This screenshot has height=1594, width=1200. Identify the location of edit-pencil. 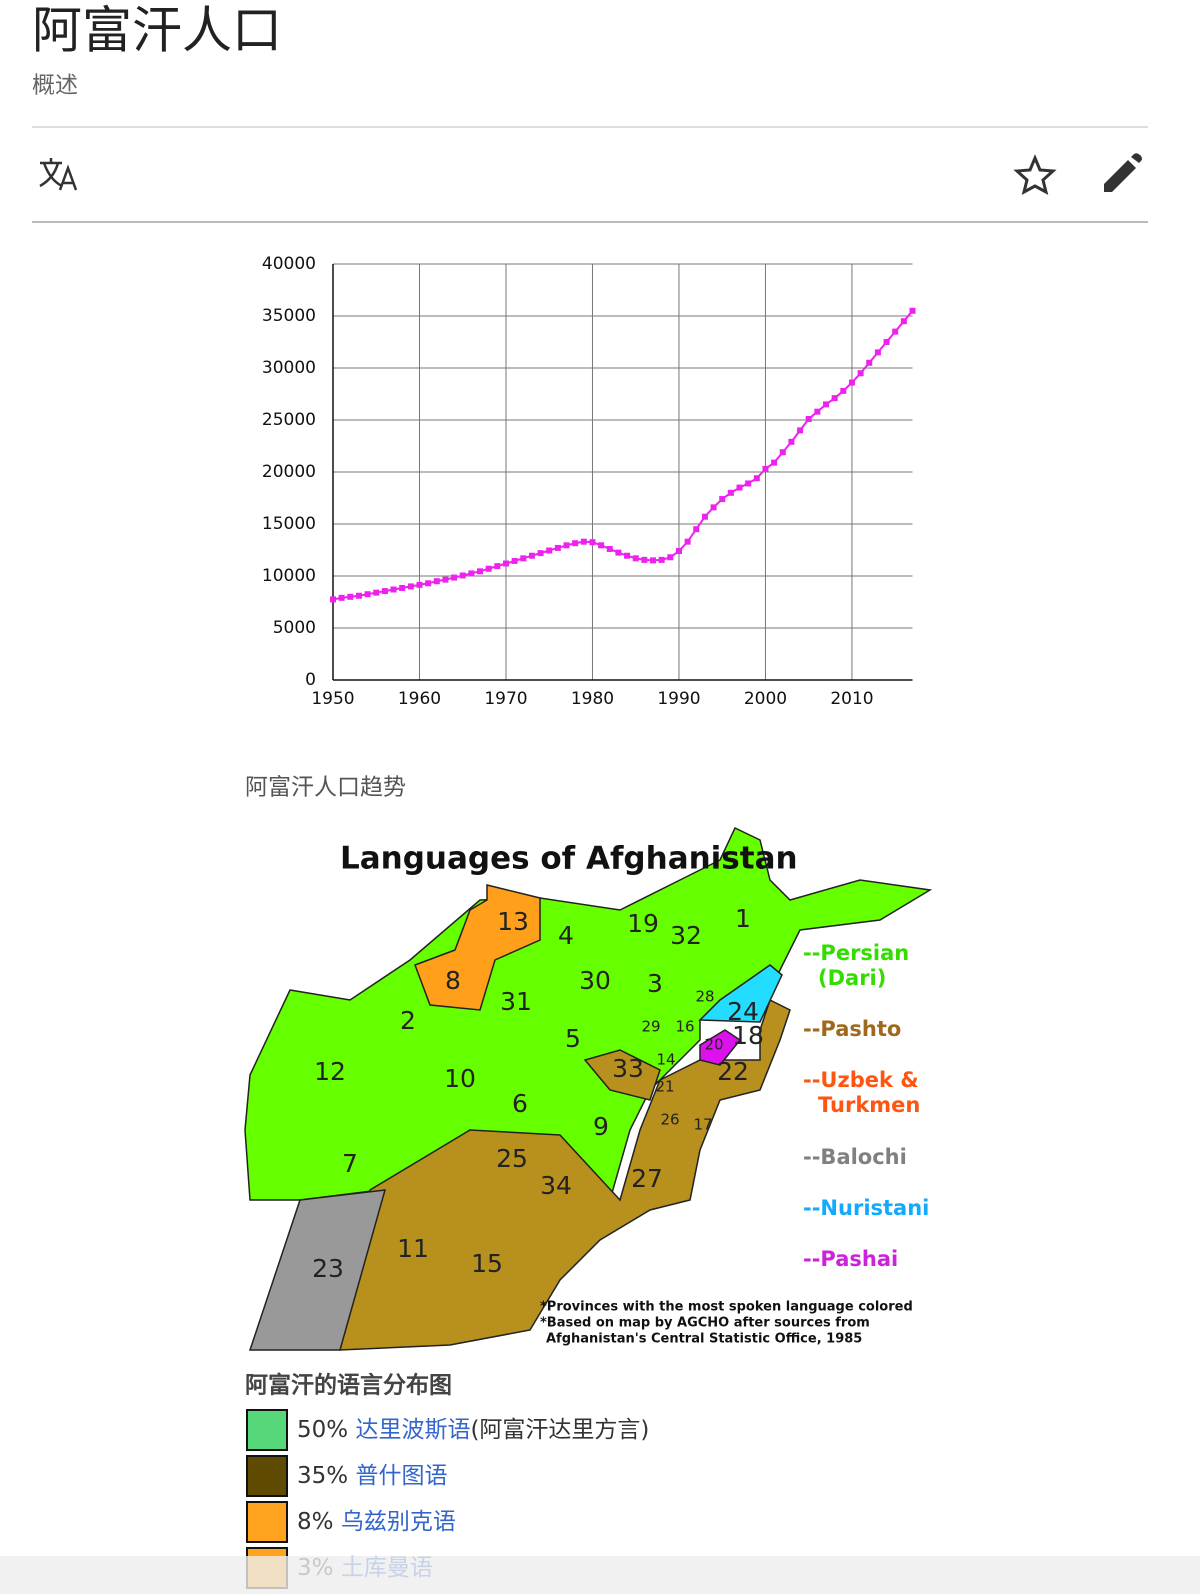
(1123, 172).